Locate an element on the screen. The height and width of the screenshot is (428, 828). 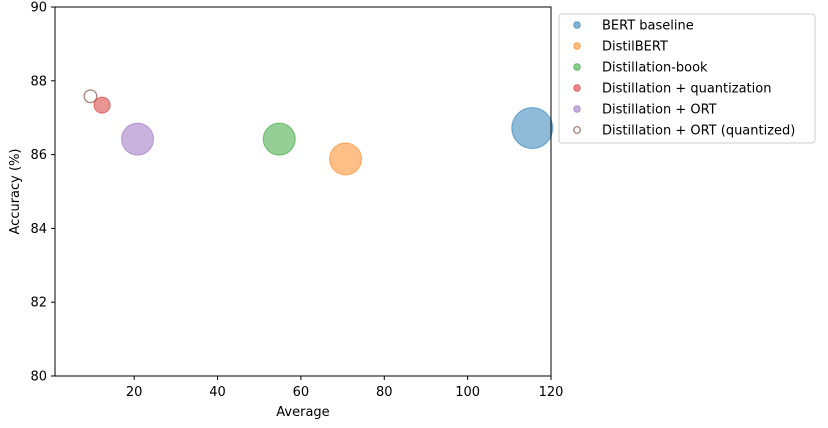
legend-label-1: DistilBERT is located at coordinates (635, 47).